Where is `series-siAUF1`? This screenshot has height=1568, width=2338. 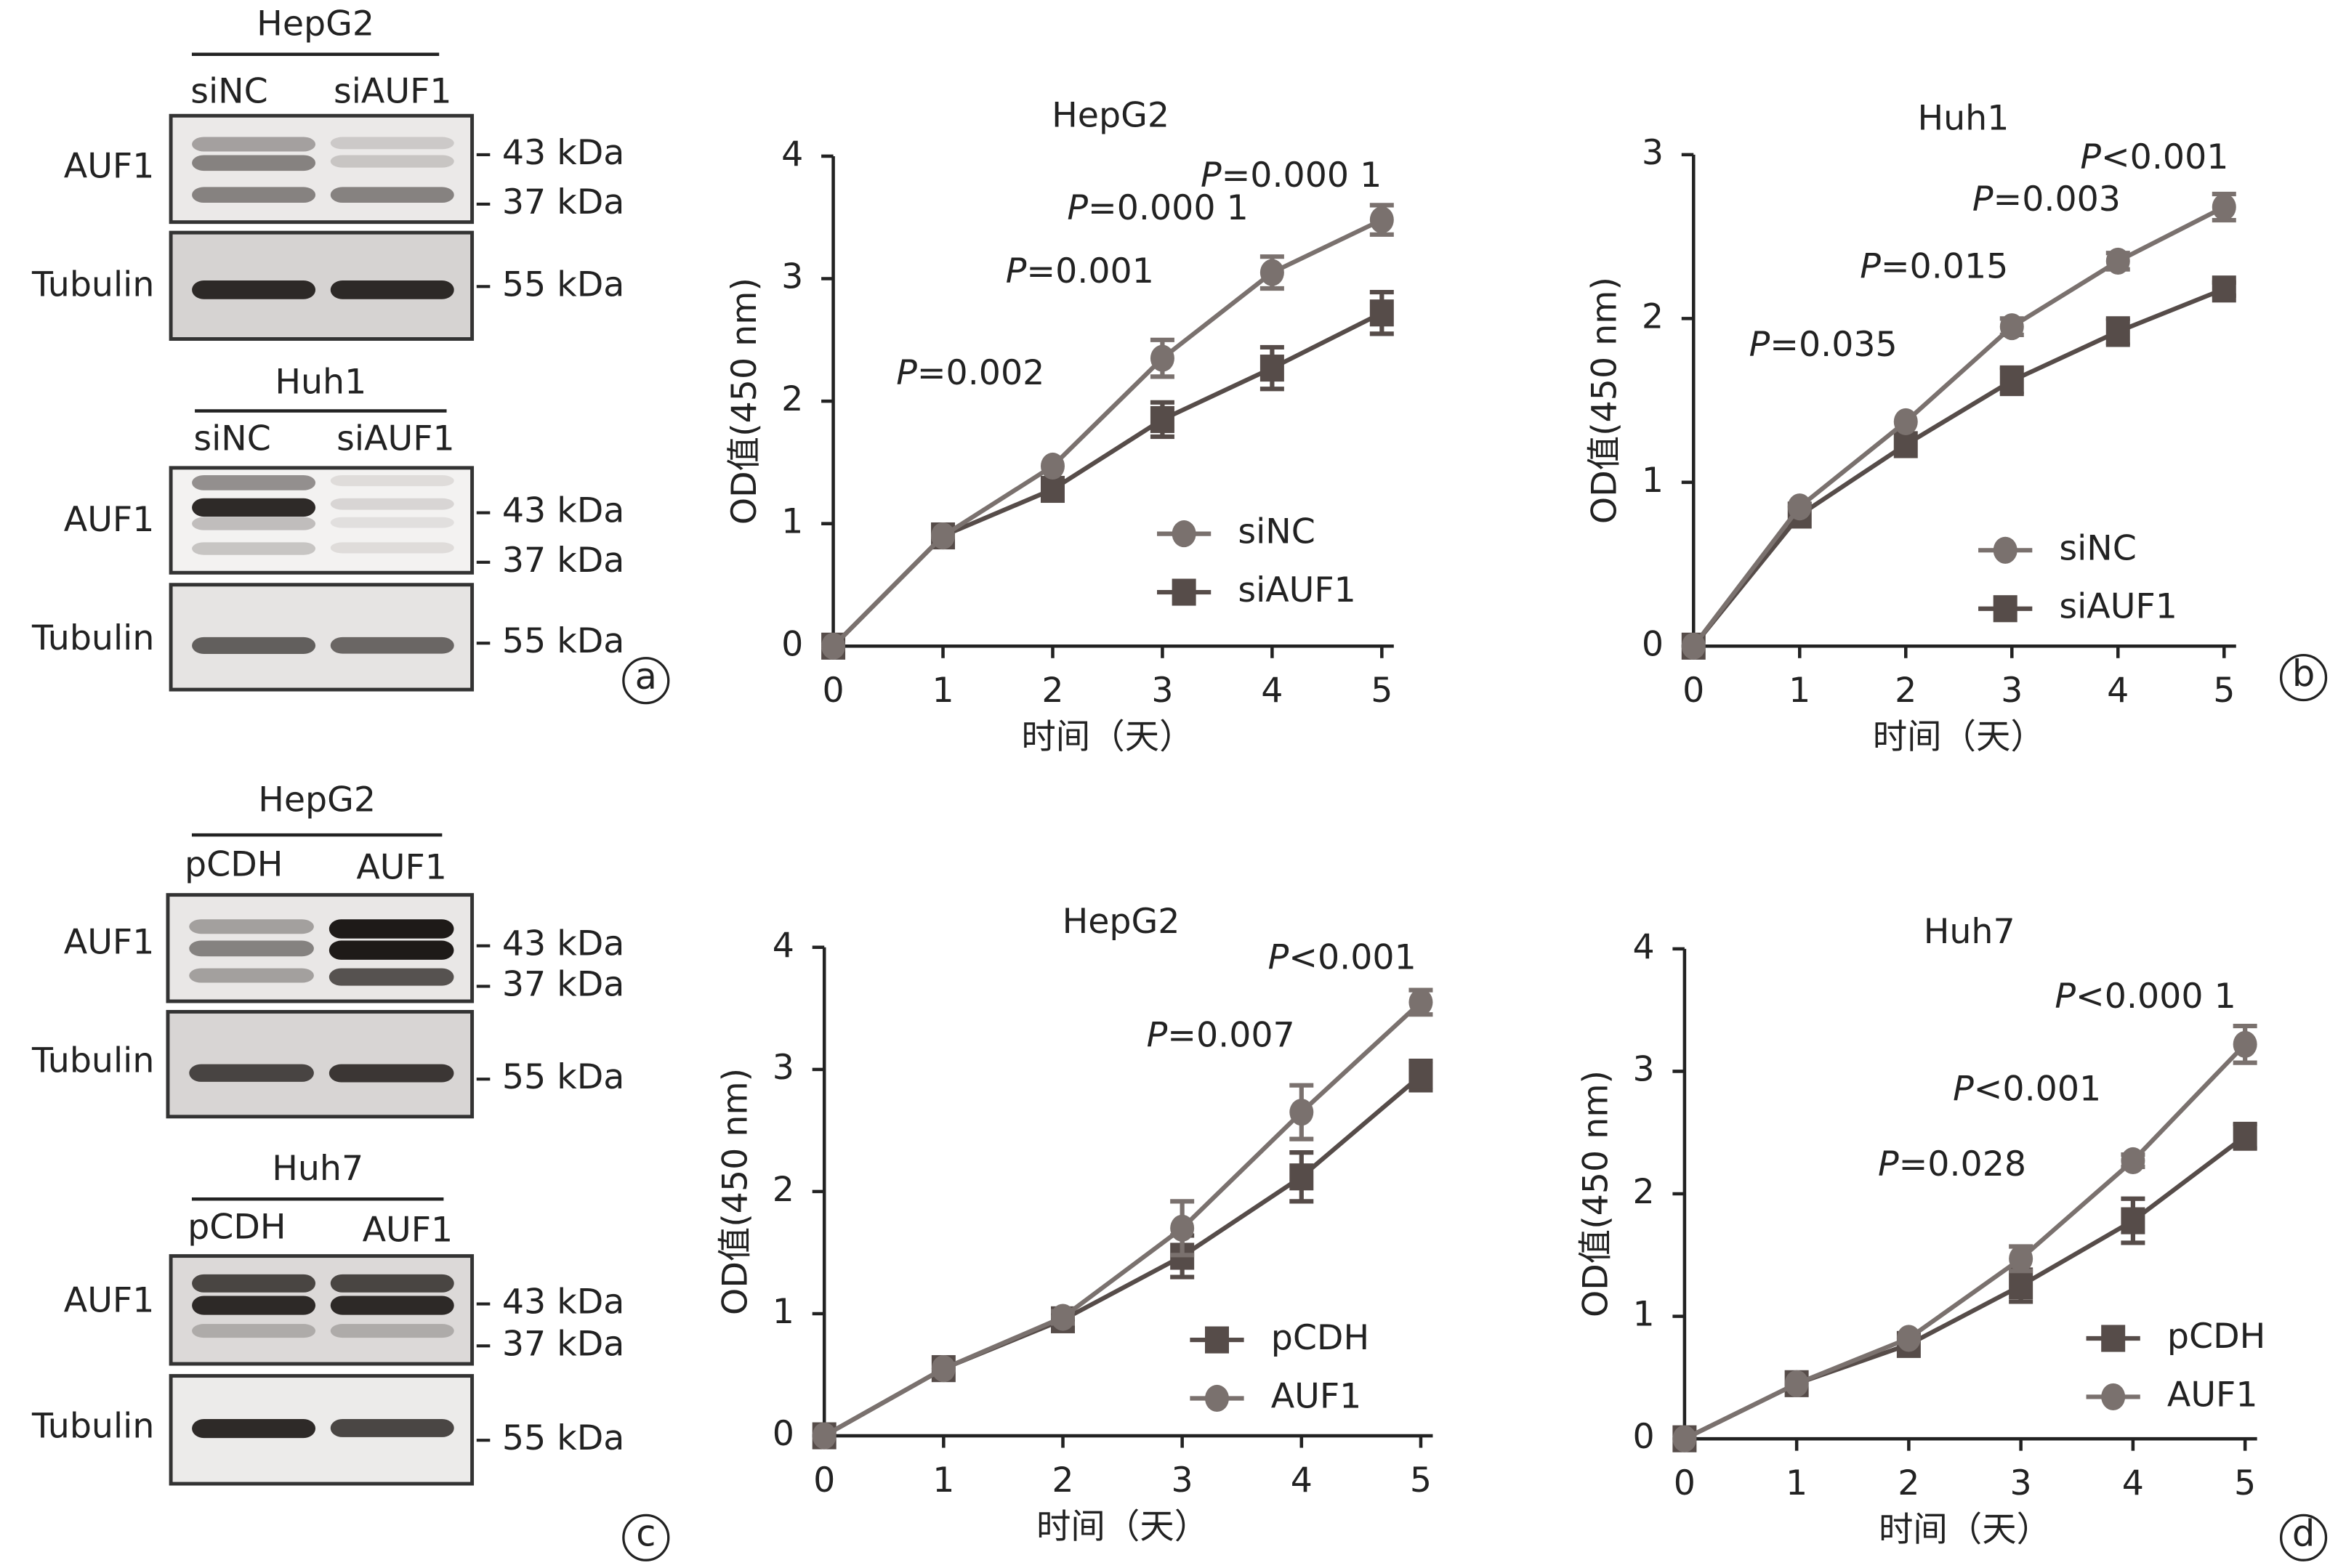
series-siAUF1 is located at coordinates (1958, 467).